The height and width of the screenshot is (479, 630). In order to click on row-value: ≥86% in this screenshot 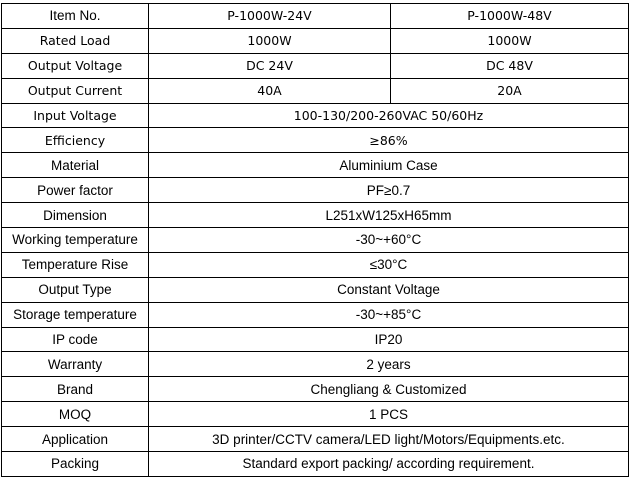, I will do `click(388, 140)`.